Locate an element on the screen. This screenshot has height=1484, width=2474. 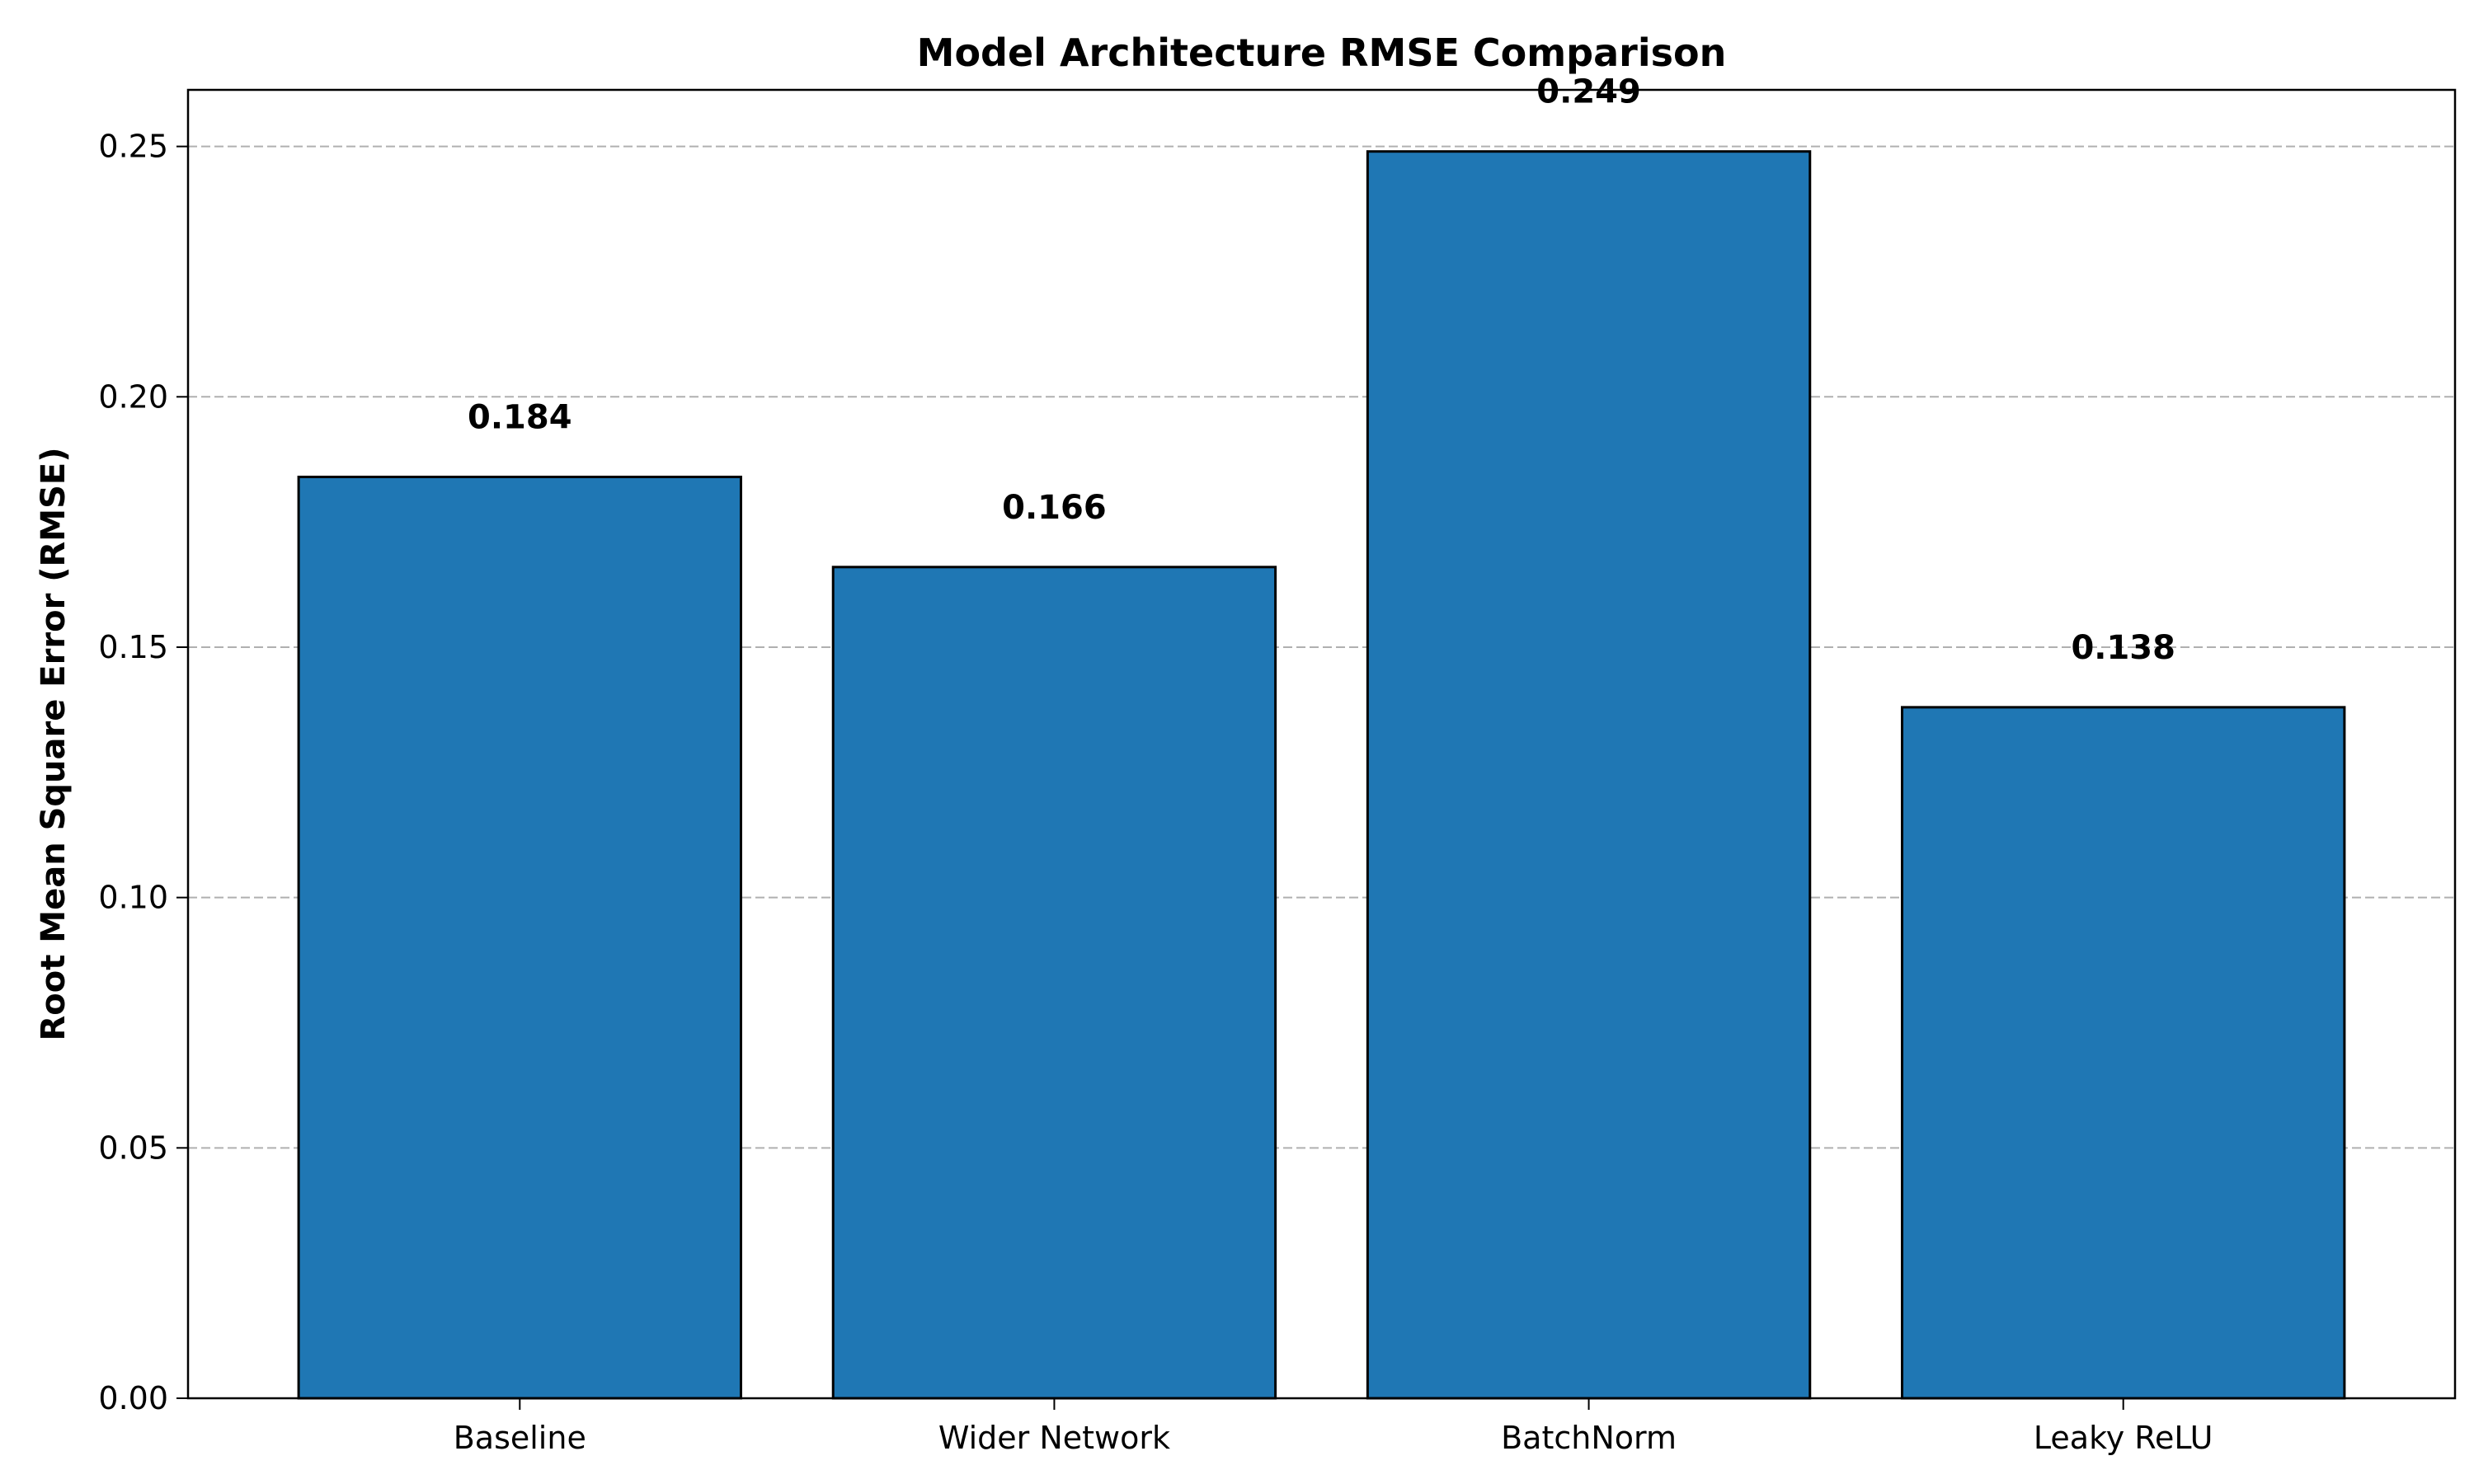
bar-baseline is located at coordinates (519, 937).